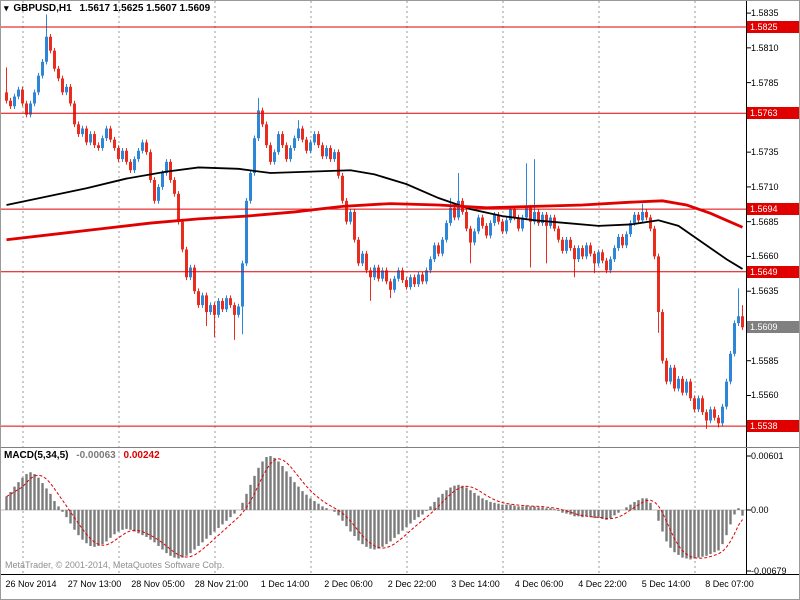 The height and width of the screenshot is (600, 800). Describe the element at coordinates (602, 584) in the screenshot. I see `time-tick-label: 4 Dec 22:00` at that location.